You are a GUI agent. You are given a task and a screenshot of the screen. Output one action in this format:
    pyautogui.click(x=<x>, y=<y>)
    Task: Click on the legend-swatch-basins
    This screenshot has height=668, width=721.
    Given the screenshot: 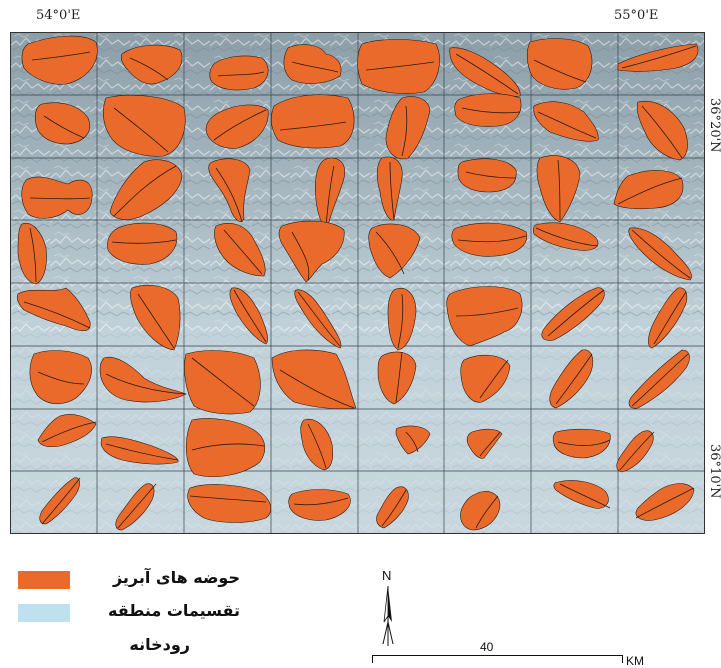 What is the action you would take?
    pyautogui.click(x=44, y=580)
    